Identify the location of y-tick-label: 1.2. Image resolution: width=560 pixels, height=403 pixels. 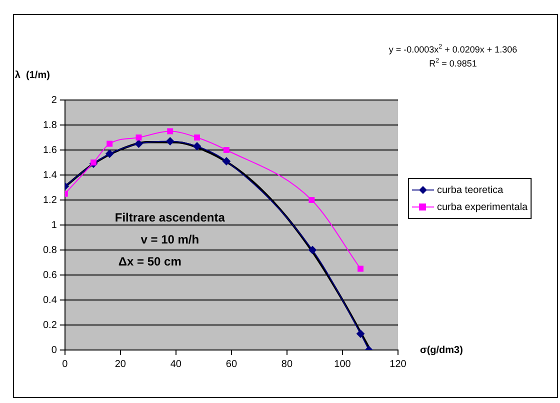
(50, 200).